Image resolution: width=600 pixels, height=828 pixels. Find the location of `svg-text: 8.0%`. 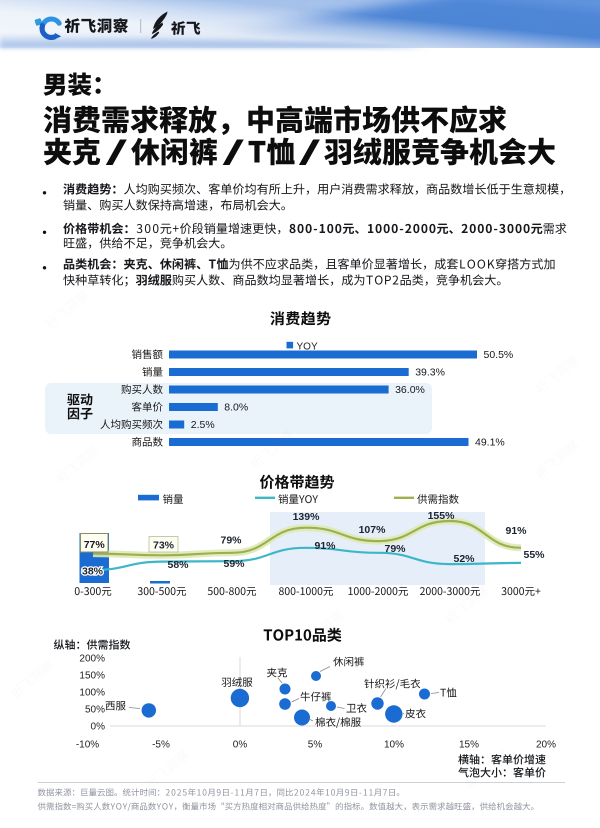

svg-text: 8.0% is located at coordinates (236, 408).